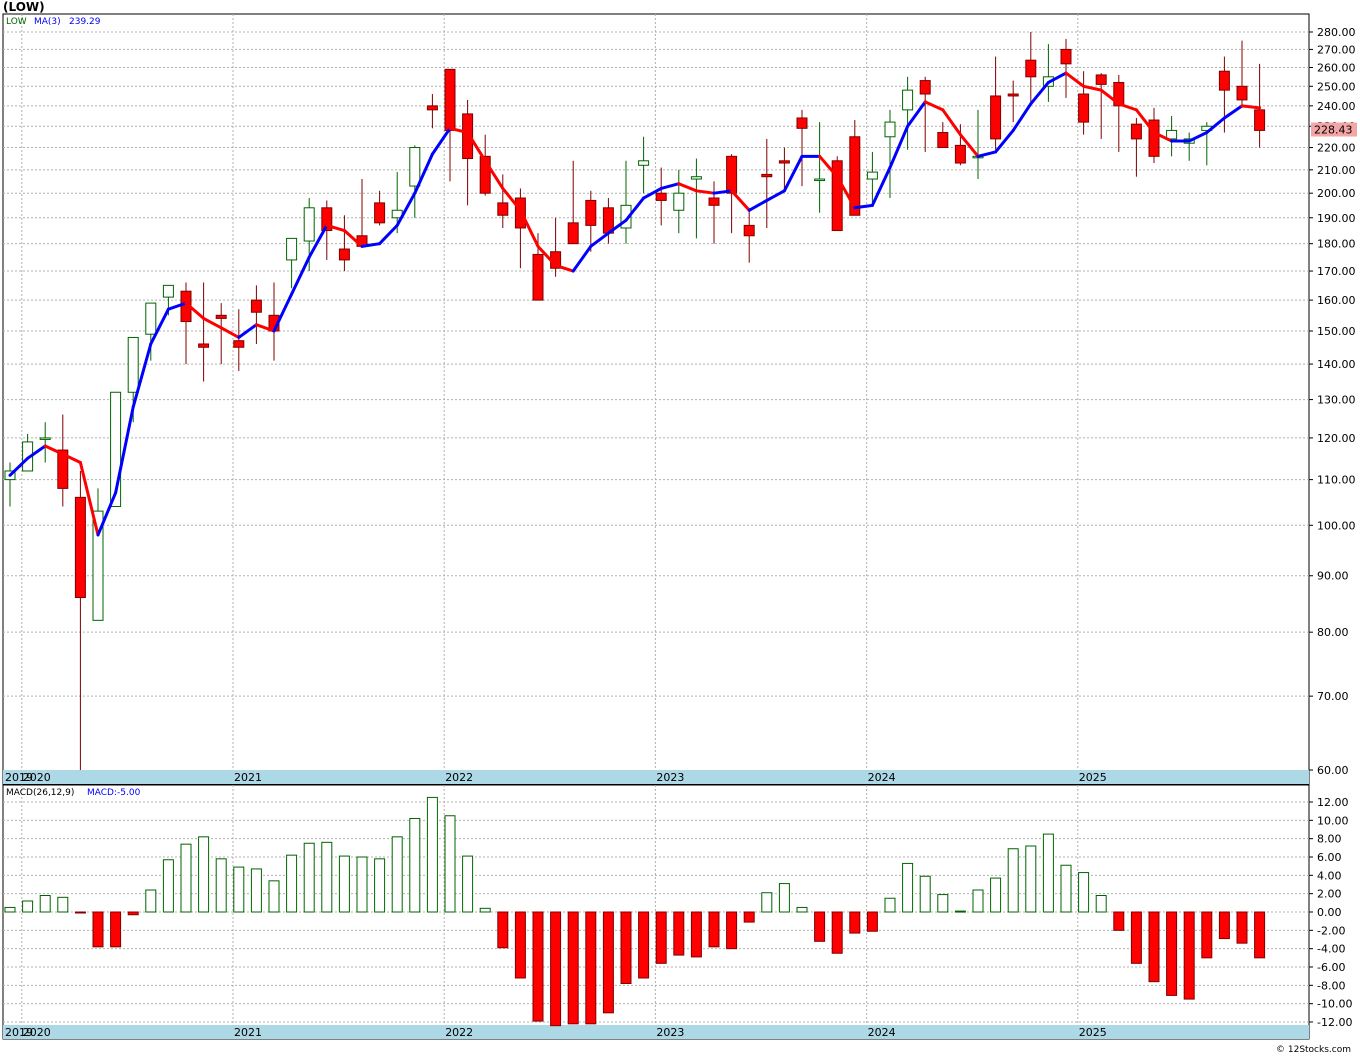  What do you see at coordinates (1333, 632) in the screenshot?
I see `price-tick-label: 80.00` at bounding box center [1333, 632].